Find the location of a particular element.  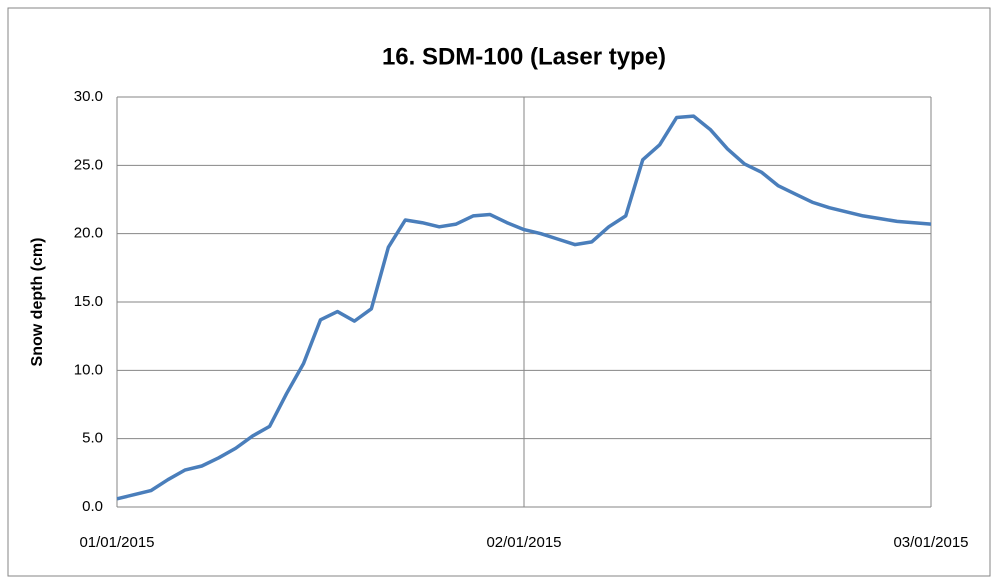

y-tick-label: 20.0 is located at coordinates (88, 233).